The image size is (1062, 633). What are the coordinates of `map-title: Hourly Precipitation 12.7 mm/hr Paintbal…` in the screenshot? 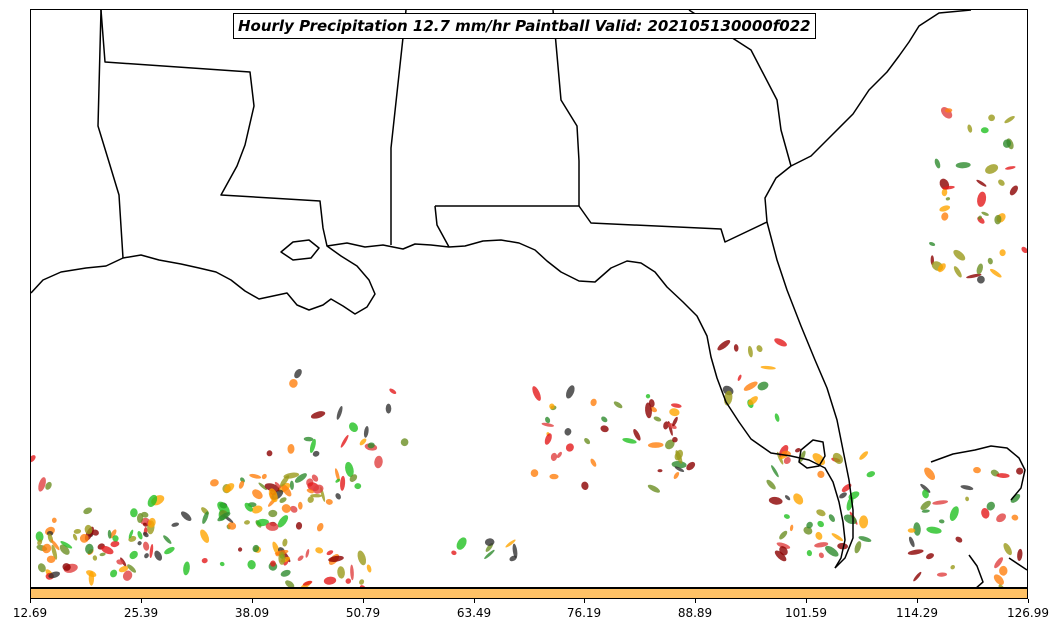 It's located at (524, 26).